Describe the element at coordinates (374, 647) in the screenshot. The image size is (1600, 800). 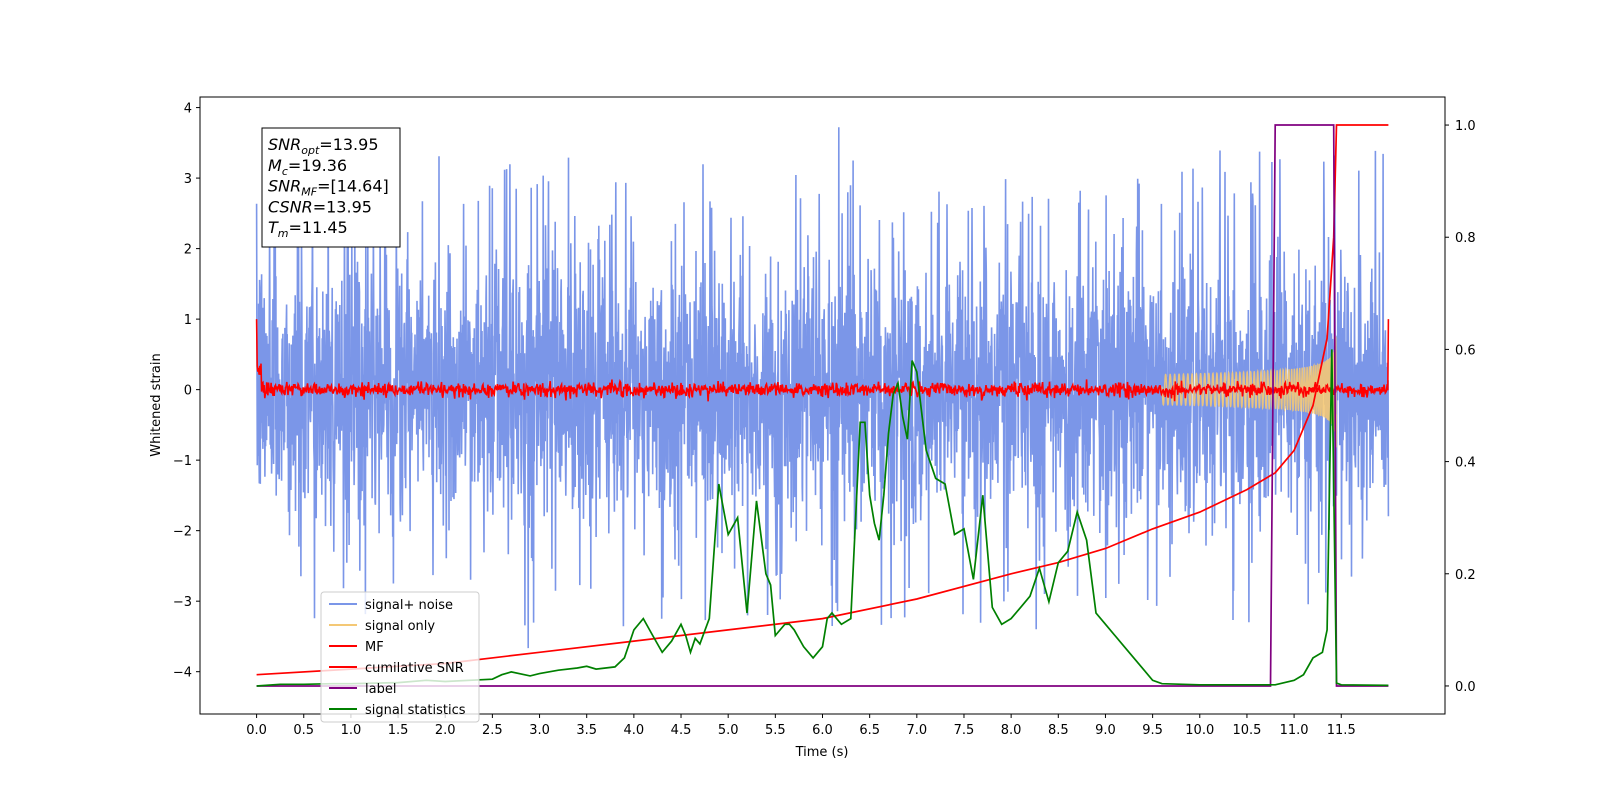
I see `legend-entry: MF` at that location.